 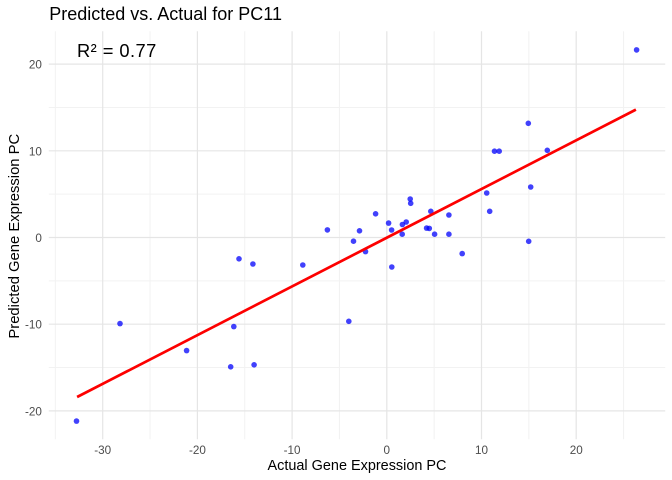 I want to click on svg-text: Predicted Gene Expression PC, so click(x=15, y=235).